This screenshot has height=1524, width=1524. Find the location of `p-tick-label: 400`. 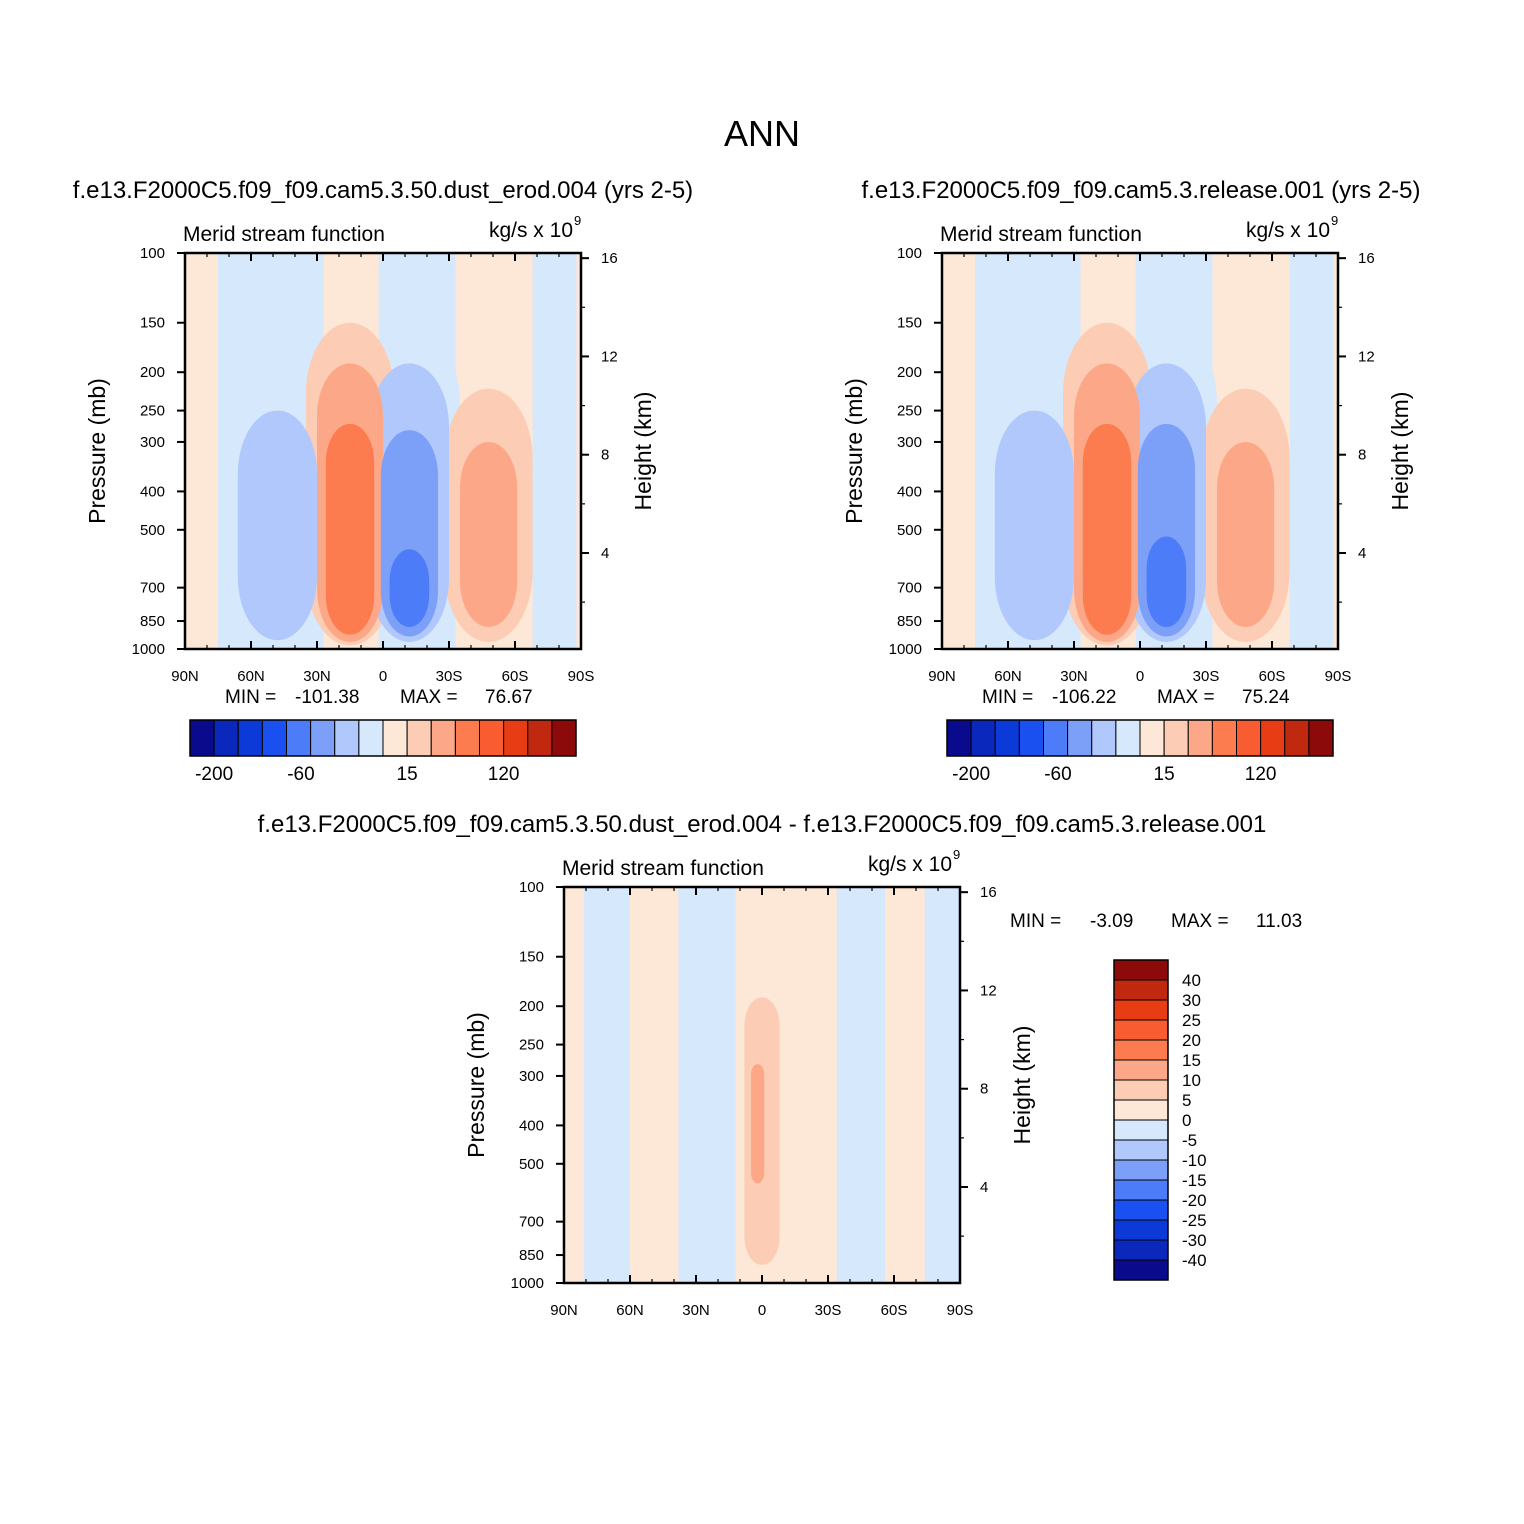

p-tick-label: 400 is located at coordinates (531, 1125).